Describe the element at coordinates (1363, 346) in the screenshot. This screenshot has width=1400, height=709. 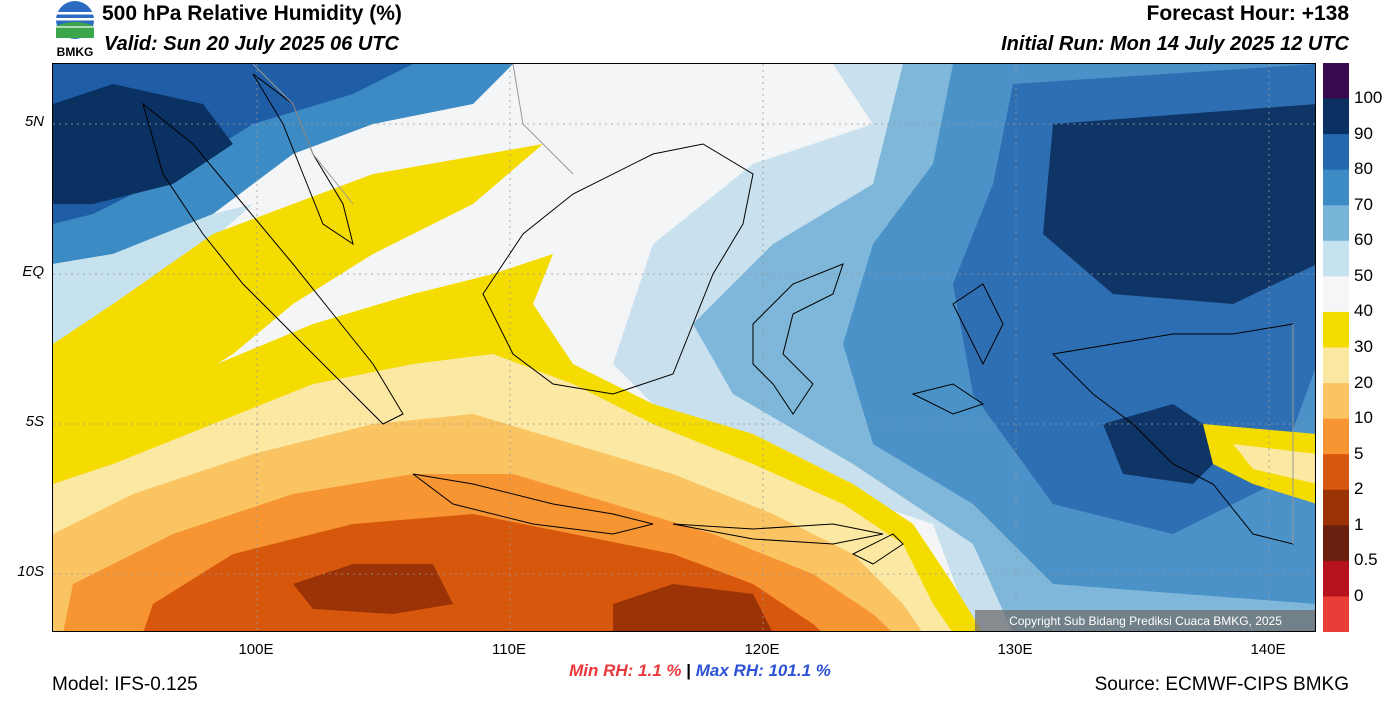
I see `colorbar-label-30: 30` at that location.